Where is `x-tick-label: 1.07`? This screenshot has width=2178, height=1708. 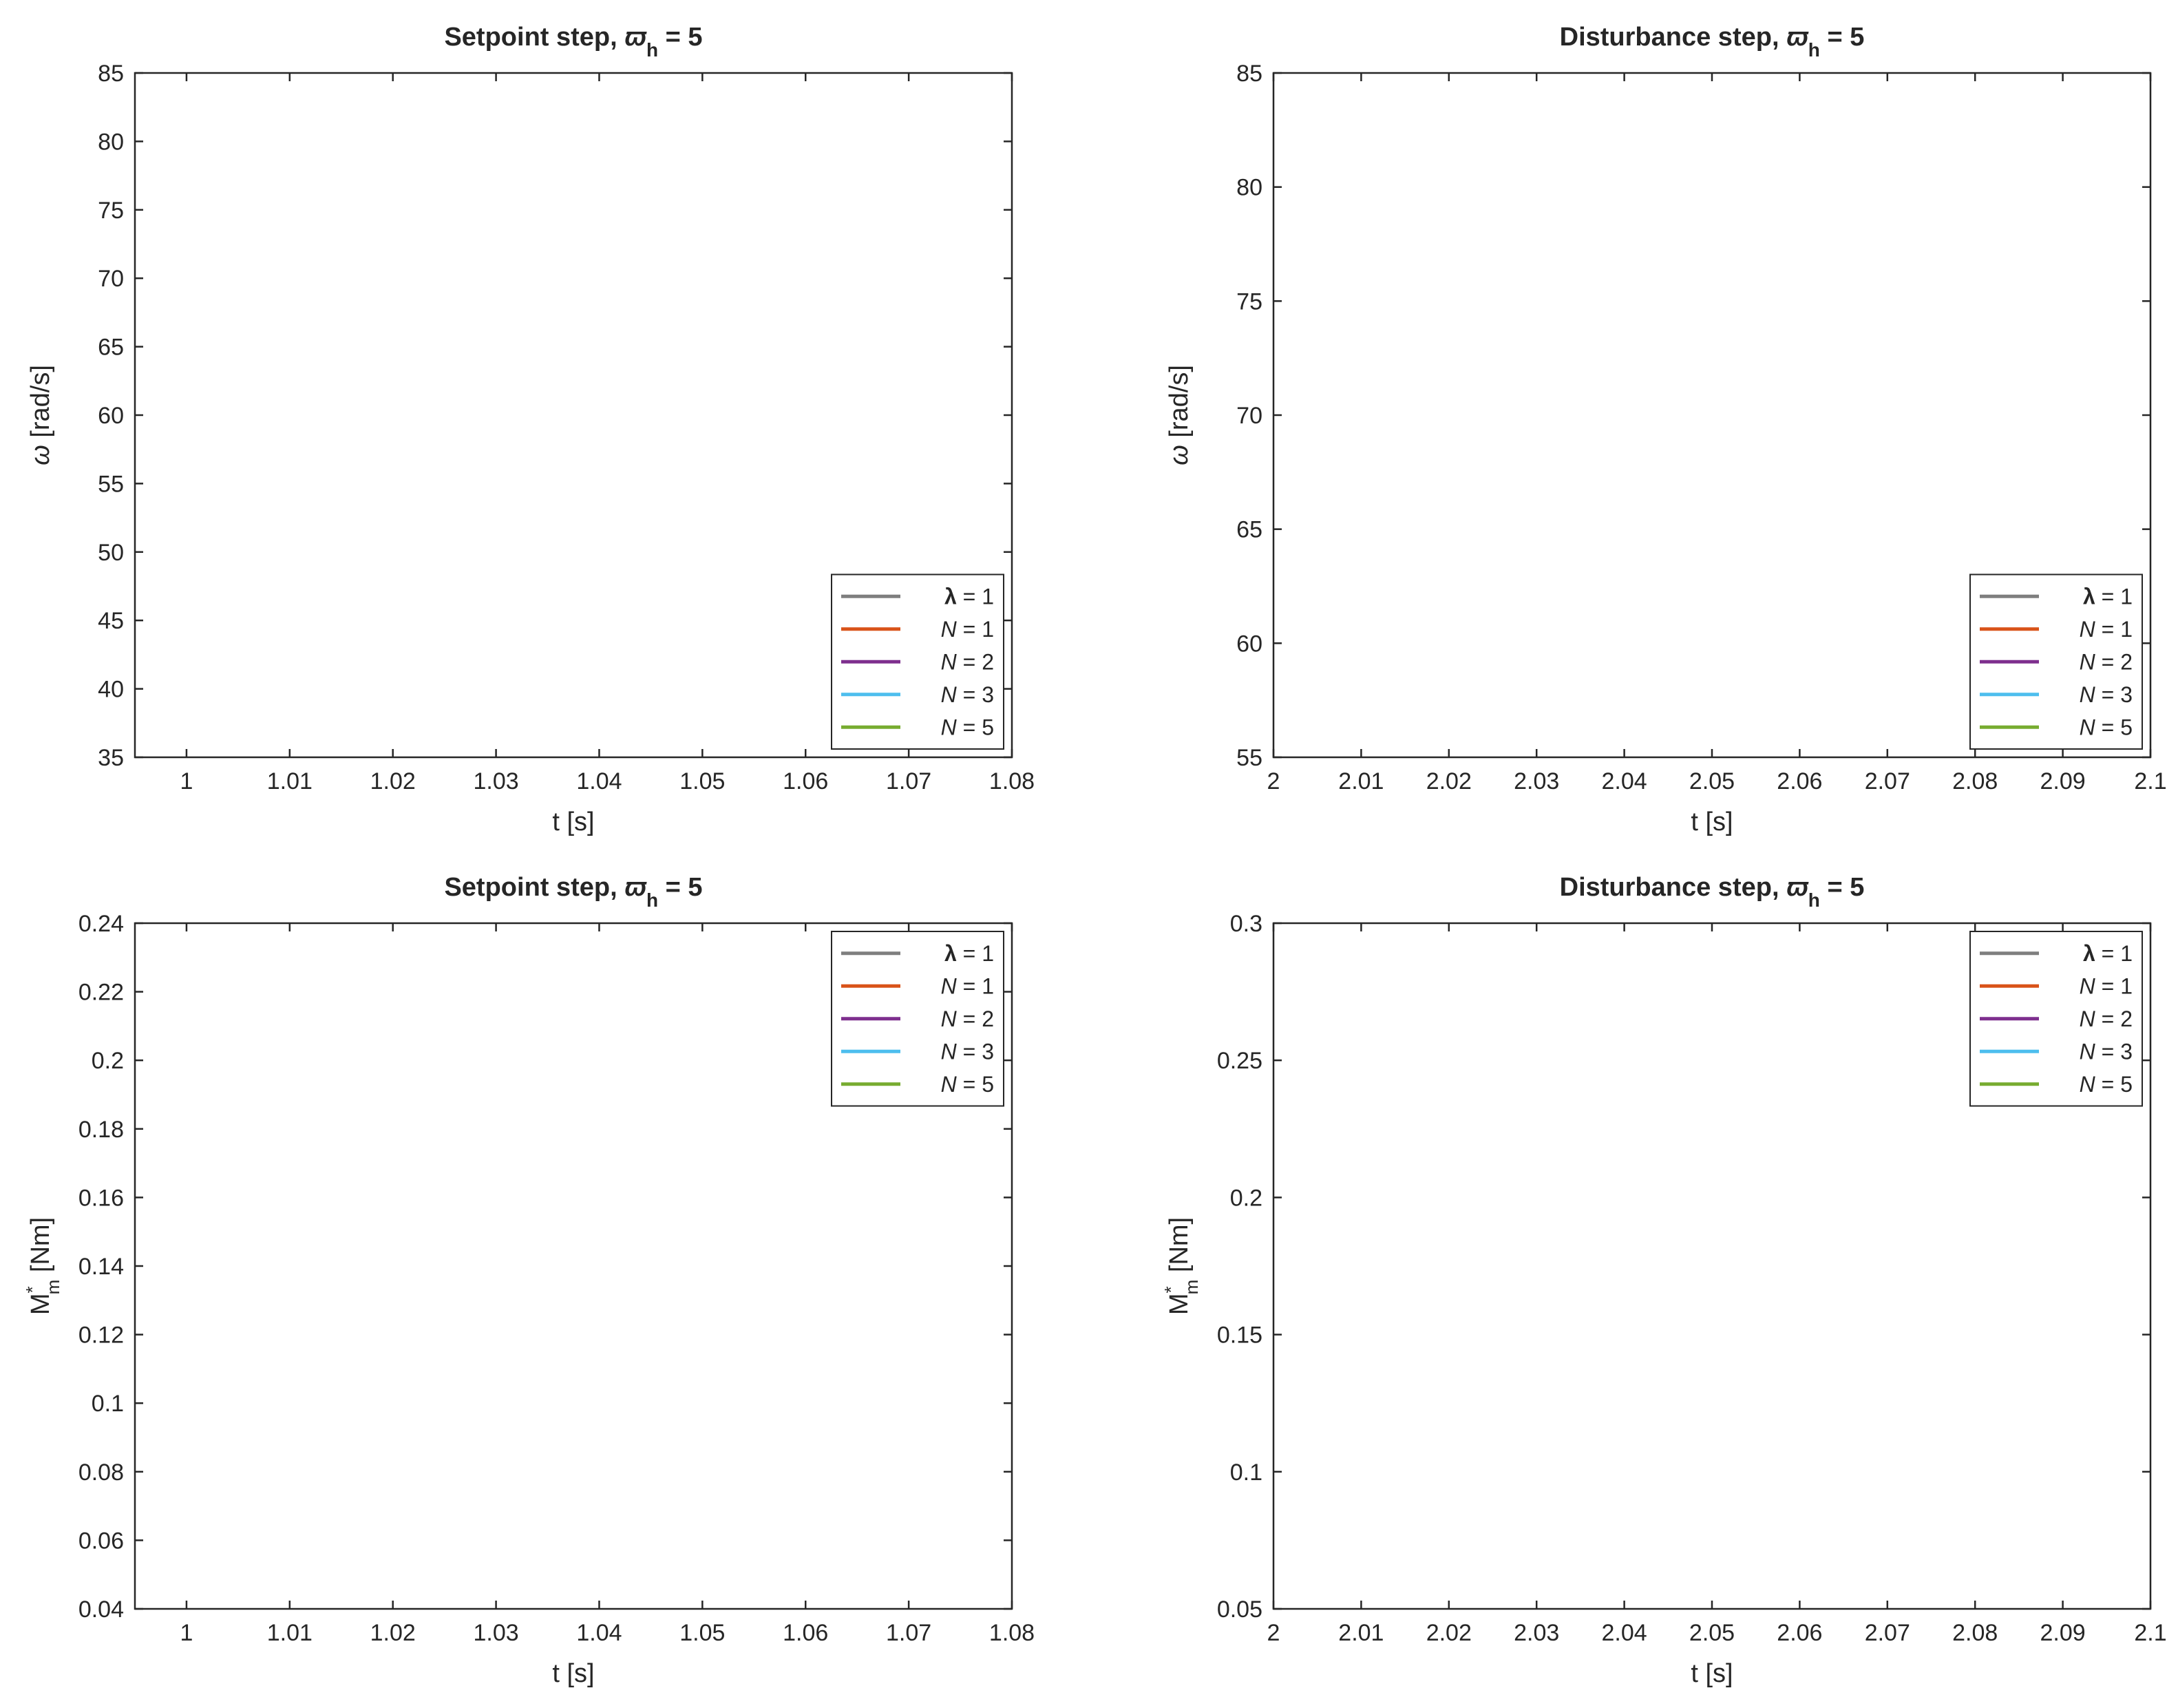
x-tick-label: 1.07 is located at coordinates (909, 1633).